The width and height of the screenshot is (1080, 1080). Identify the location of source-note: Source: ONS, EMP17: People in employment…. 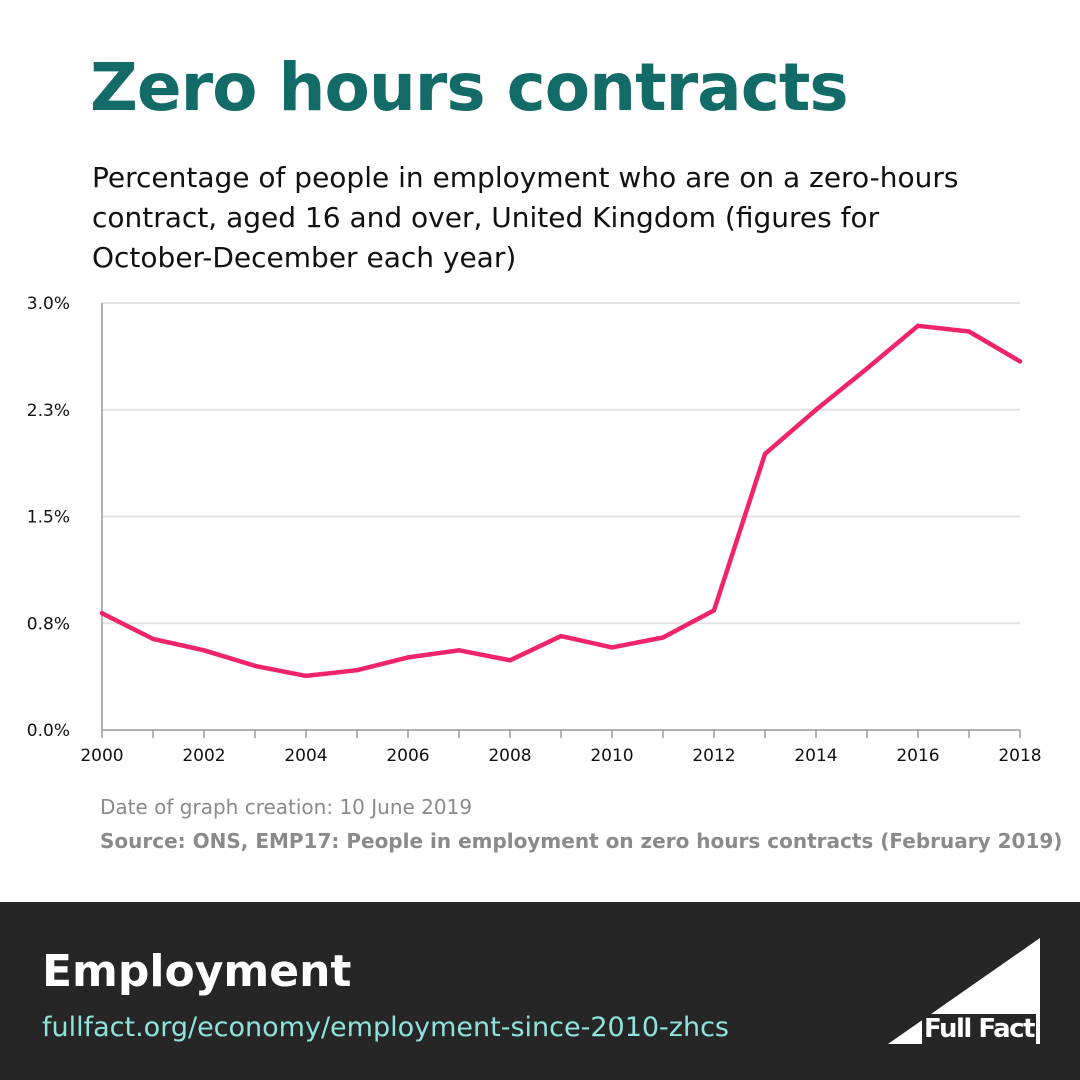
(581, 841).